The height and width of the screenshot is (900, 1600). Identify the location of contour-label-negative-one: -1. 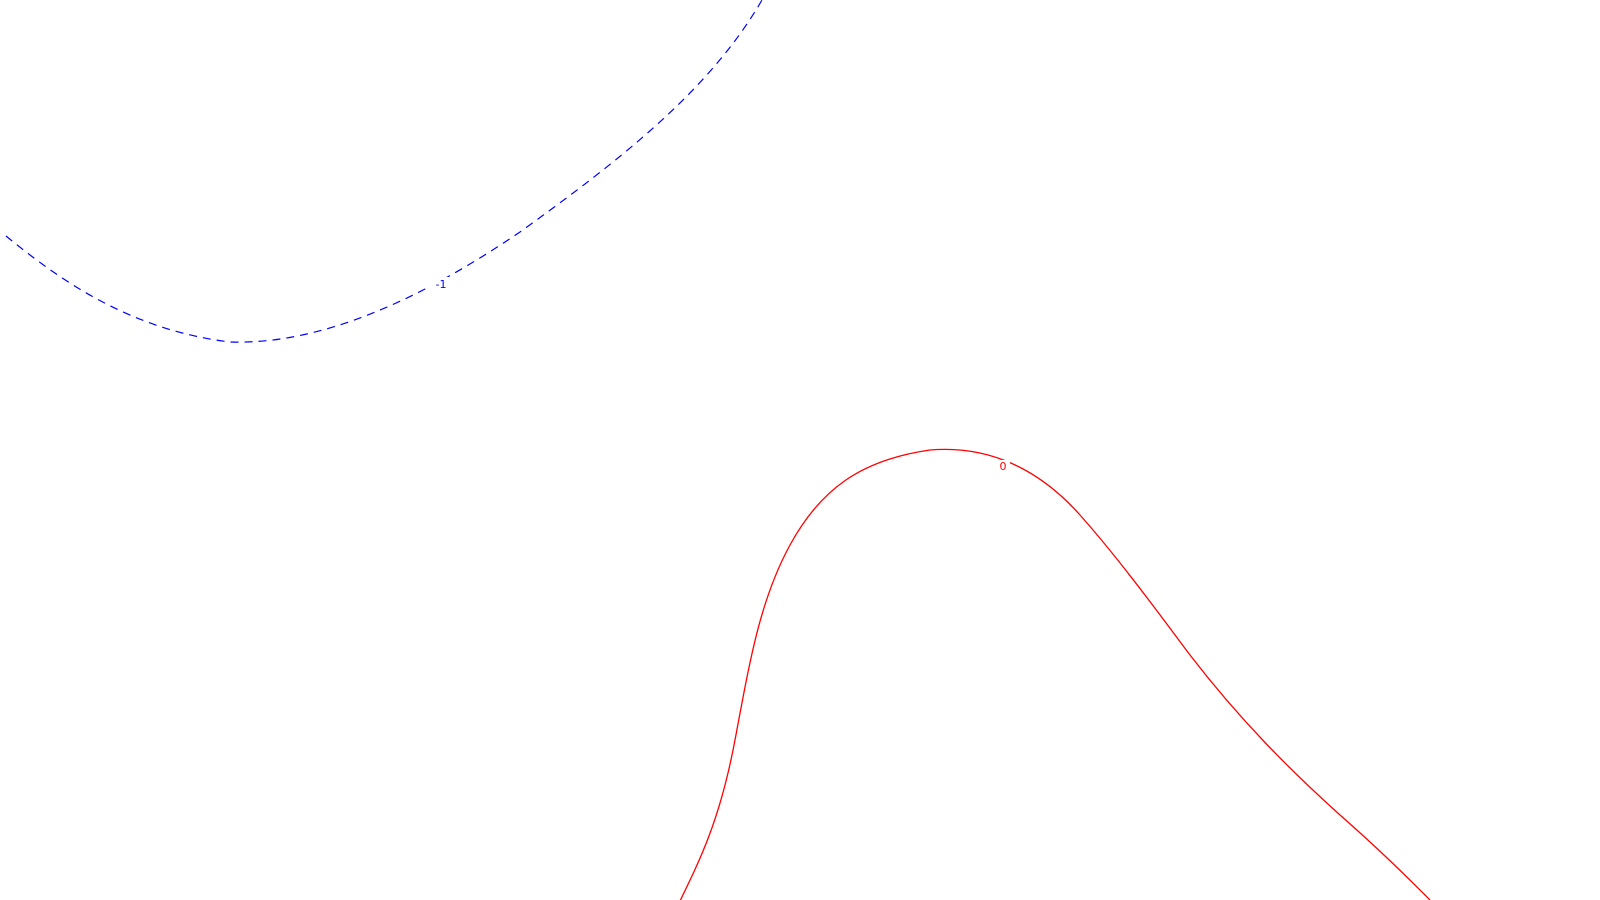
(441, 284).